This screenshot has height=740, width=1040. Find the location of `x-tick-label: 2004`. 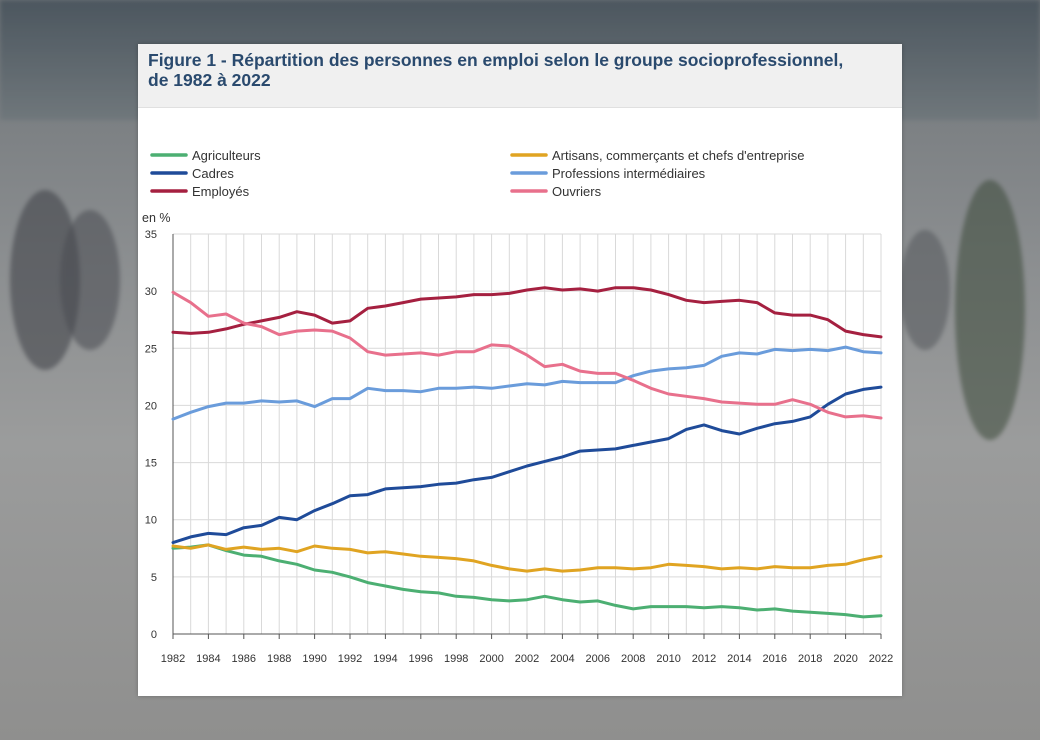

x-tick-label: 2004 is located at coordinates (562, 659).